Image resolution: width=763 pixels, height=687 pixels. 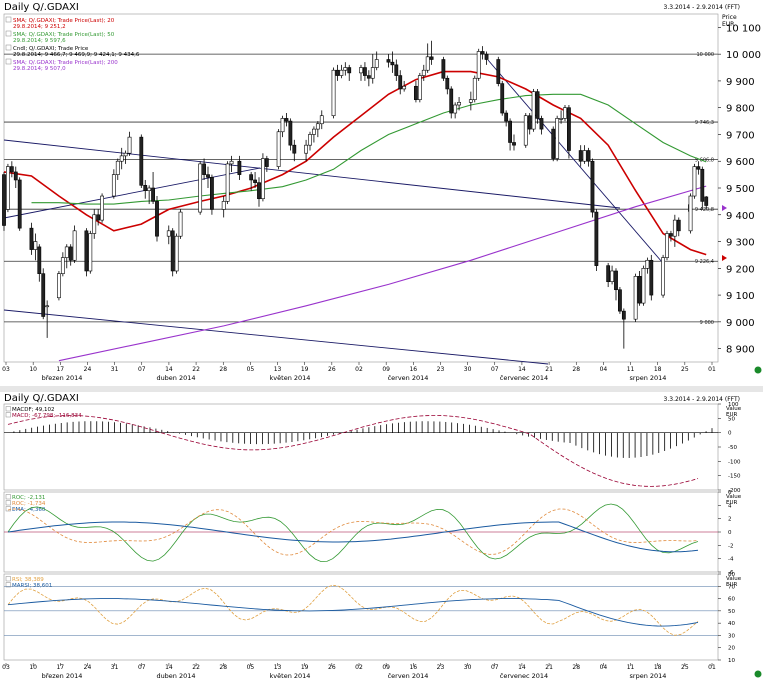 I want to click on date-day-label: 11, so click(x=631, y=667).